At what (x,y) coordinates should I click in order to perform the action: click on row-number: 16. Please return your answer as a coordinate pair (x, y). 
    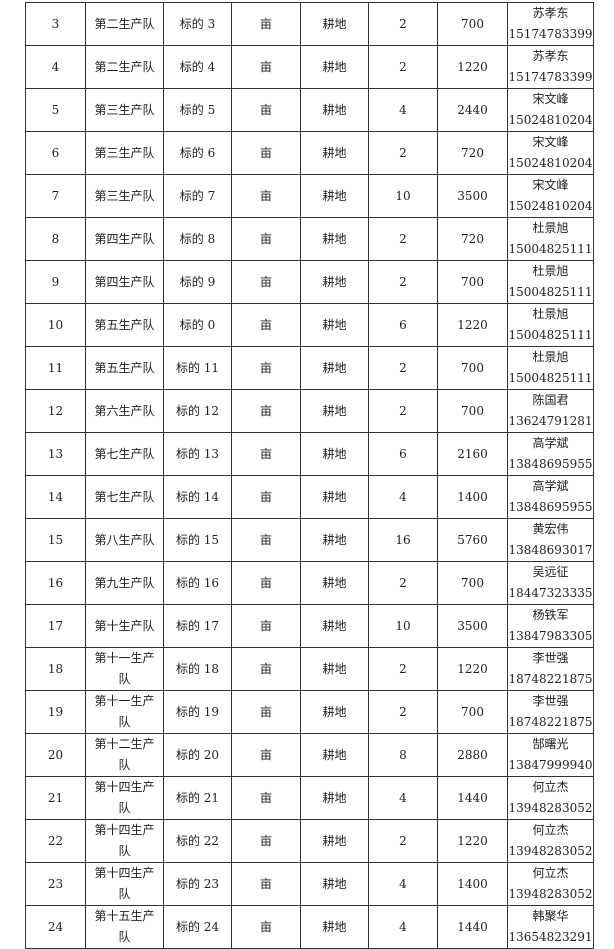
    Looking at the image, I should click on (55, 582).